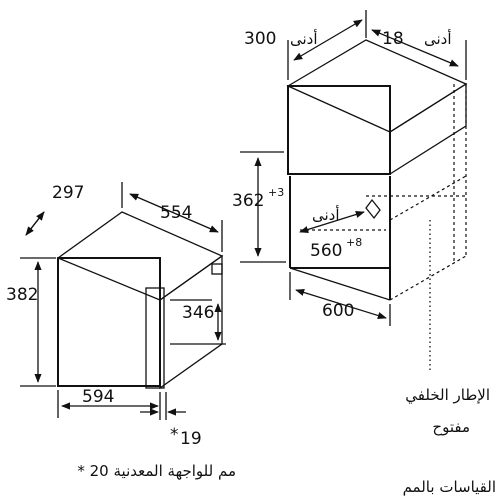 This screenshot has width=500, height=500. Describe the element at coordinates (276, 192) in the screenshot. I see `niche-height-tolerance: +3` at that location.